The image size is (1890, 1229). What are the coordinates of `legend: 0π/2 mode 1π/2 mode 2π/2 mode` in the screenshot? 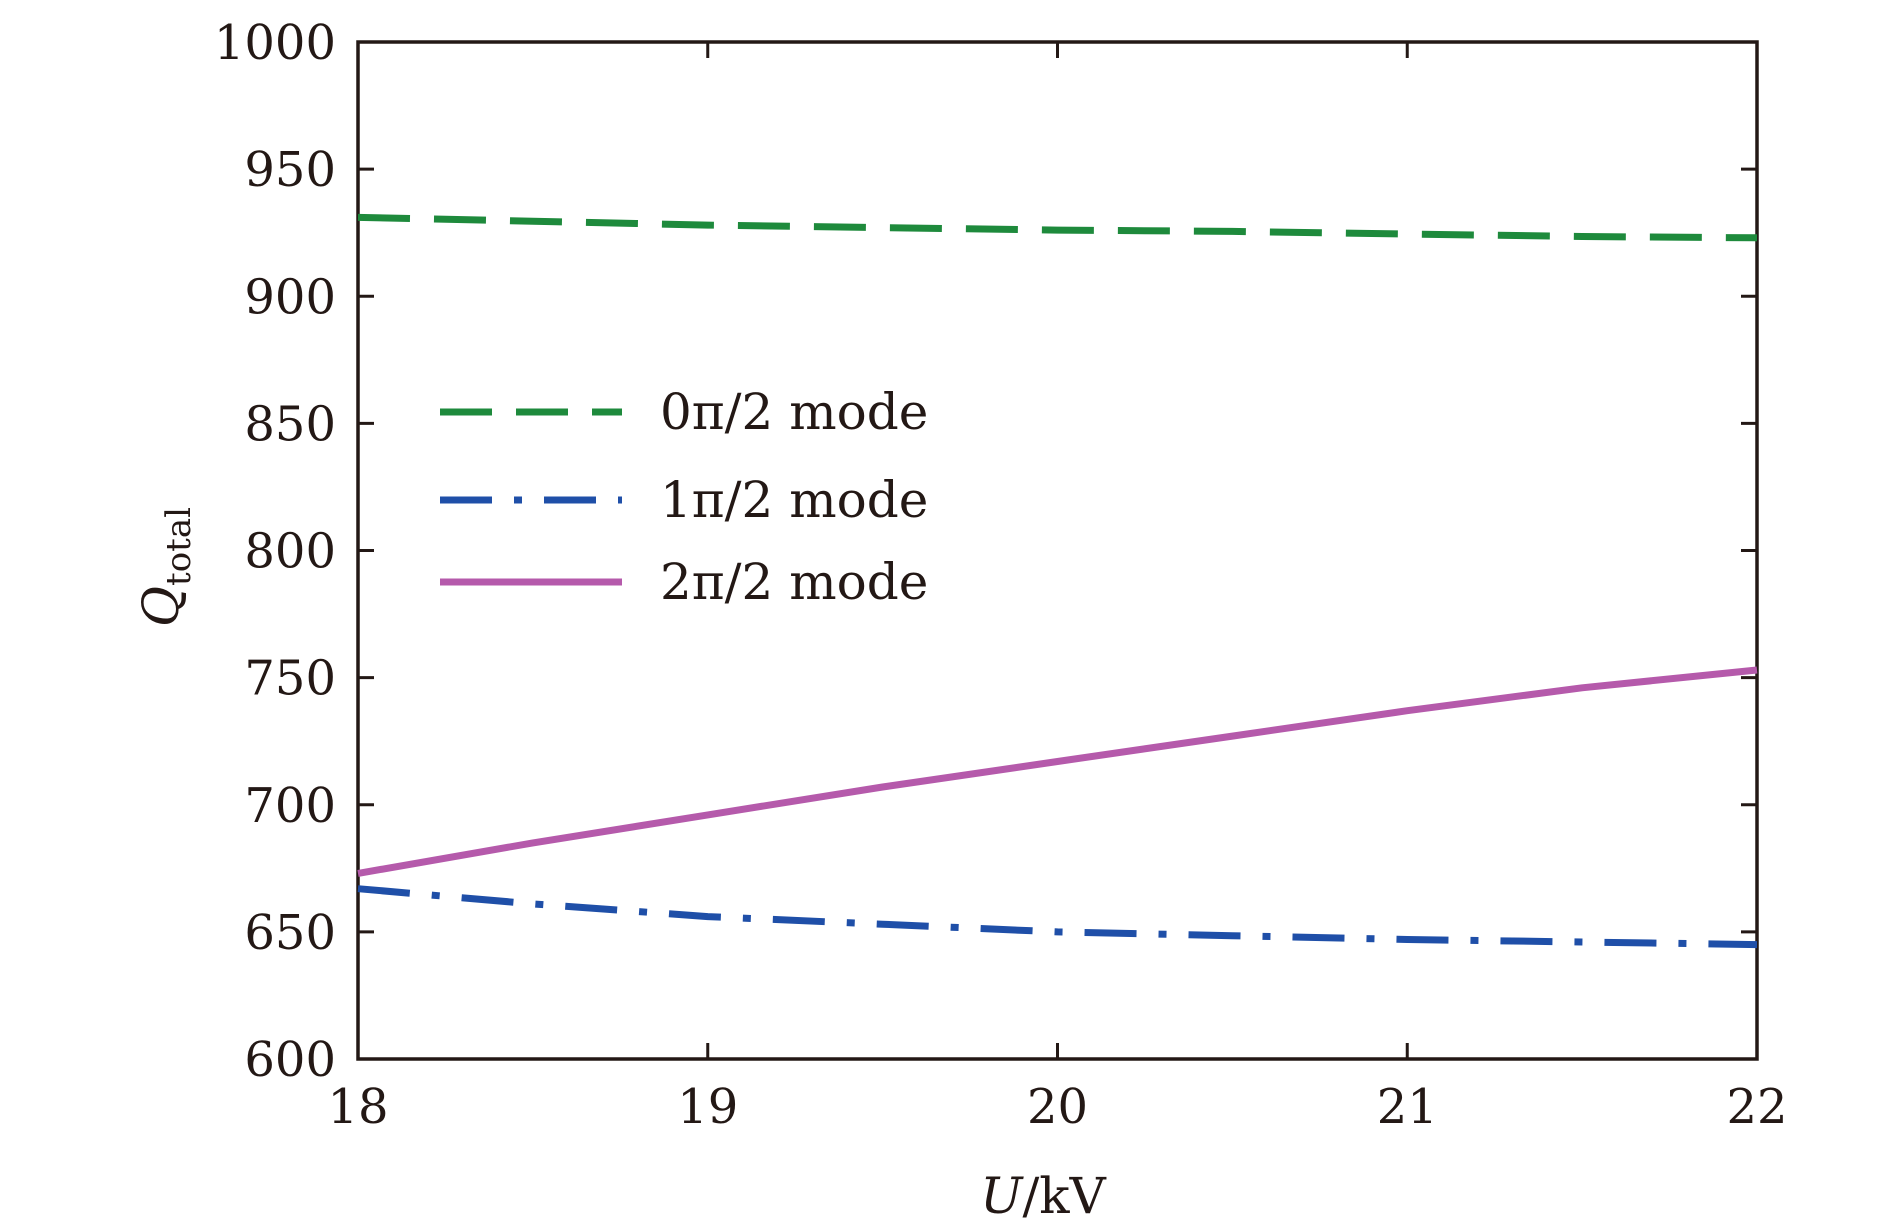 It's located at (684, 497).